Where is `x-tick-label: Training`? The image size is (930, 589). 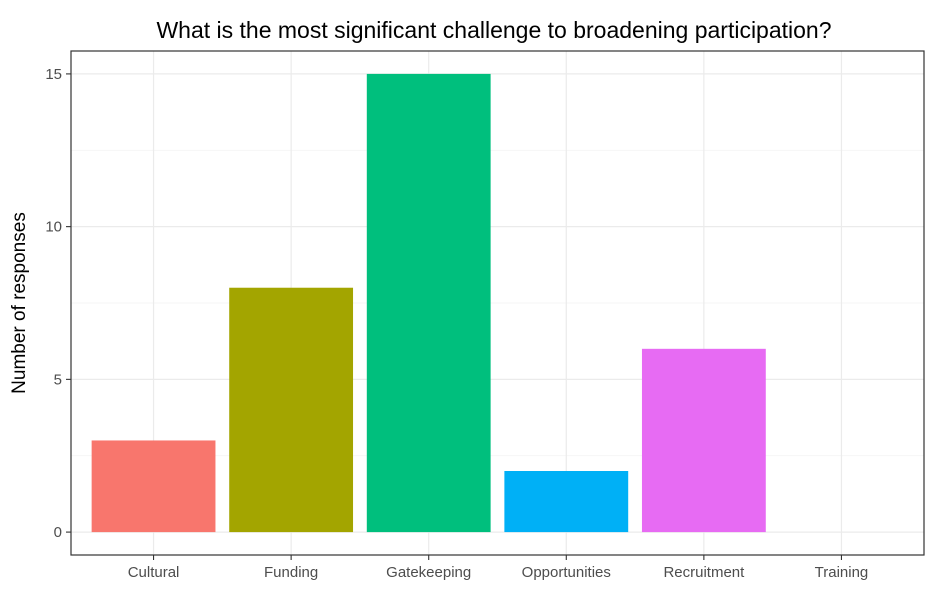
x-tick-label: Training is located at coordinates (842, 572).